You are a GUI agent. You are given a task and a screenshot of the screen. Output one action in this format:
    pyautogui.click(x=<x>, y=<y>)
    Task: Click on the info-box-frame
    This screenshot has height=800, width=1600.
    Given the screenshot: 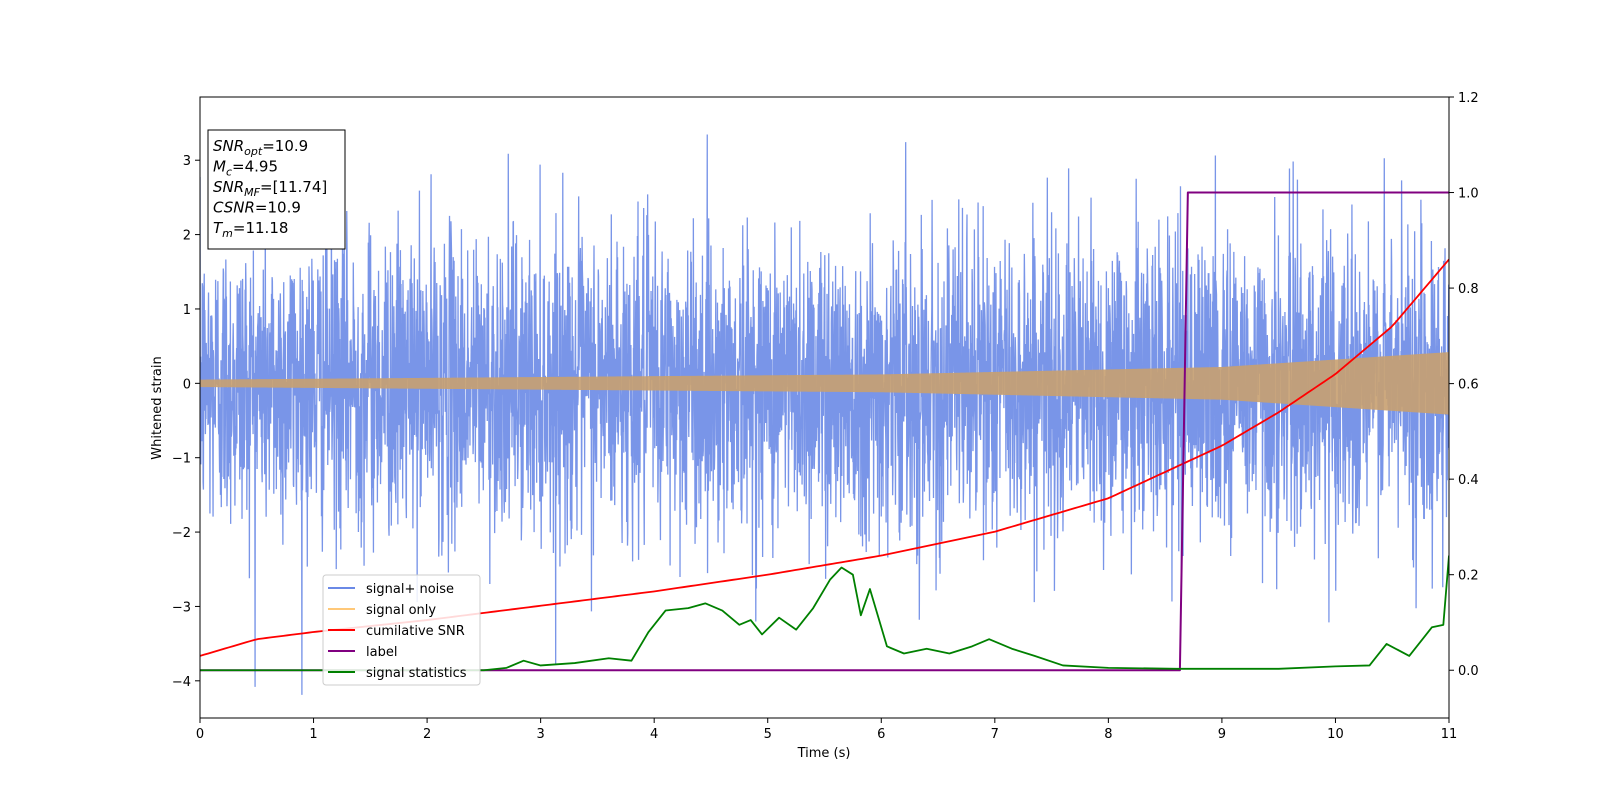 What is the action you would take?
    pyautogui.click(x=276, y=189)
    